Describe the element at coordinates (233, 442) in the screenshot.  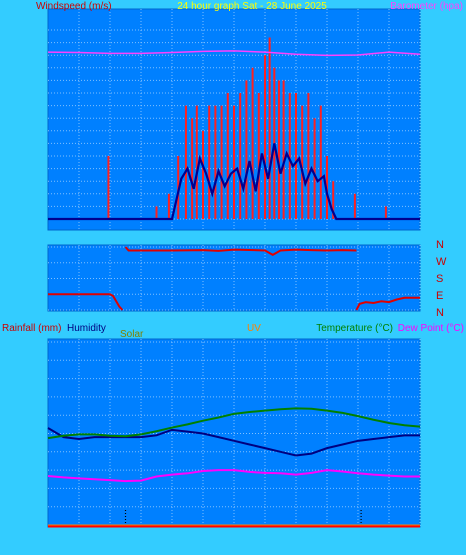
I see `humidity-line` at that location.